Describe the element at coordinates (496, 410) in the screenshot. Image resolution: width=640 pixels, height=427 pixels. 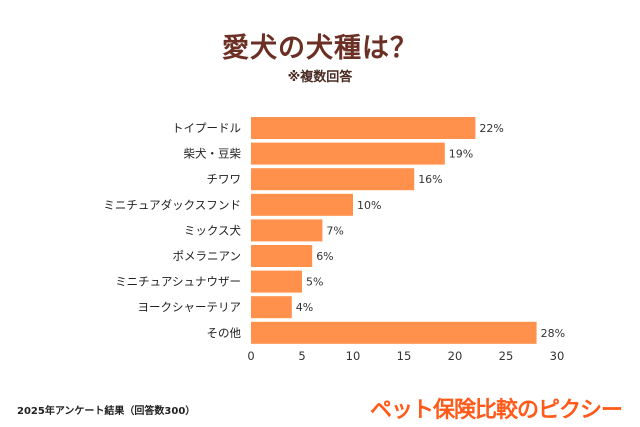
I see `brand-logo: ペット保険比較のピクシー` at that location.